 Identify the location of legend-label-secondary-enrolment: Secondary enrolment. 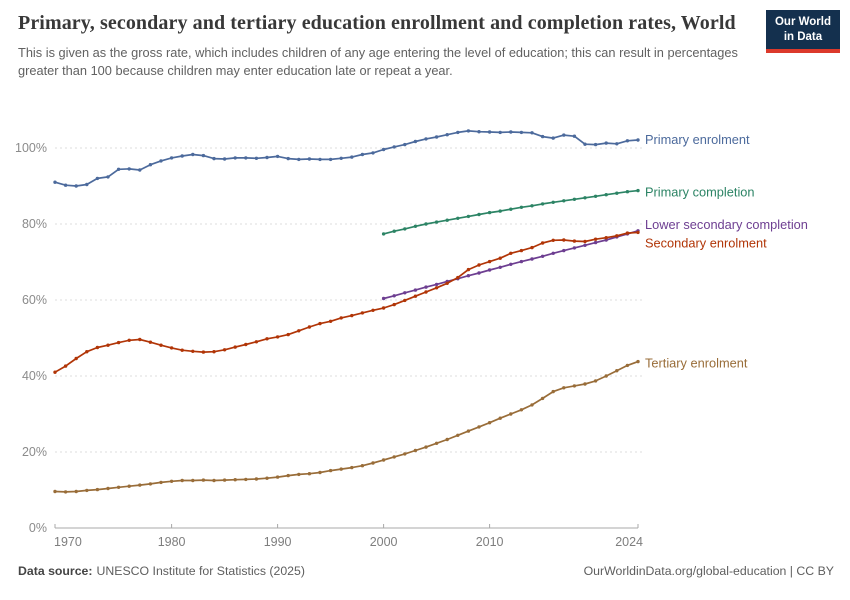
(706, 242).